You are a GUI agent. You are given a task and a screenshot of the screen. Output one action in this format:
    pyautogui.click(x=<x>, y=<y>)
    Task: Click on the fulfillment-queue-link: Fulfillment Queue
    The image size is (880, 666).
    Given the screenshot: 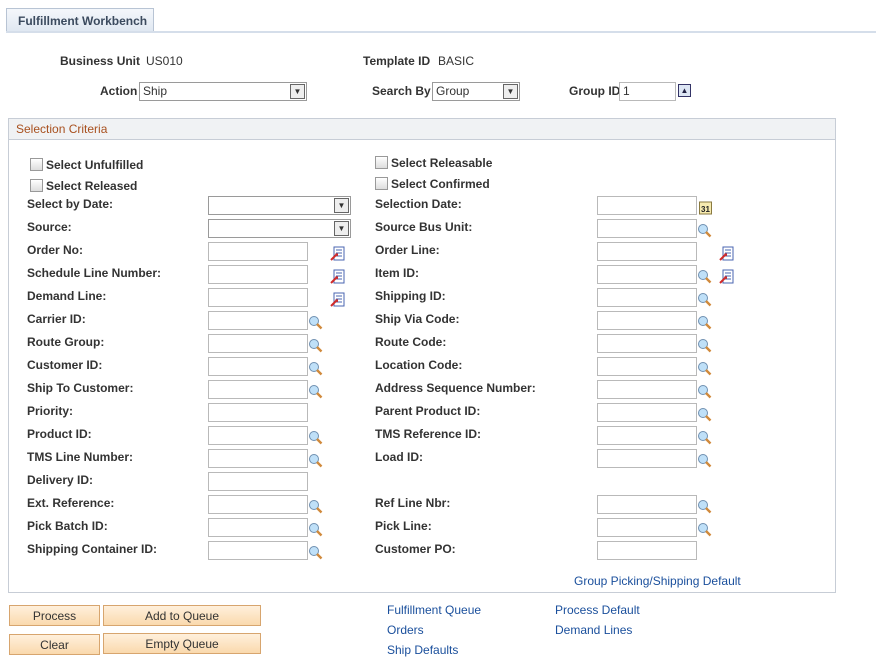 What is the action you would take?
    pyautogui.click(x=434, y=610)
    